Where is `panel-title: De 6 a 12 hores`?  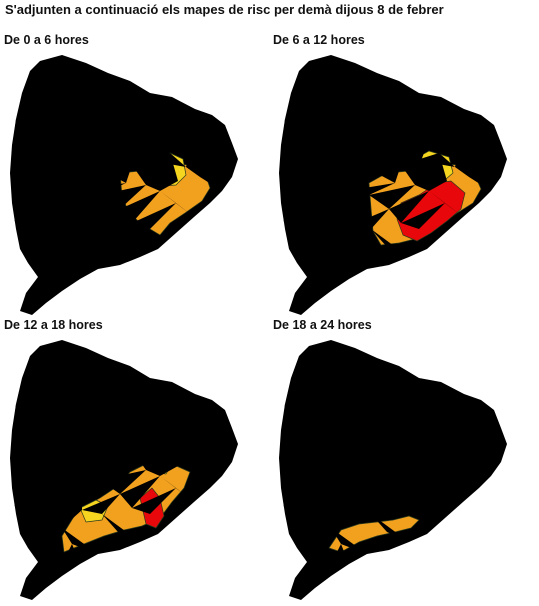 panel-title: De 6 a 12 hores is located at coordinates (319, 40).